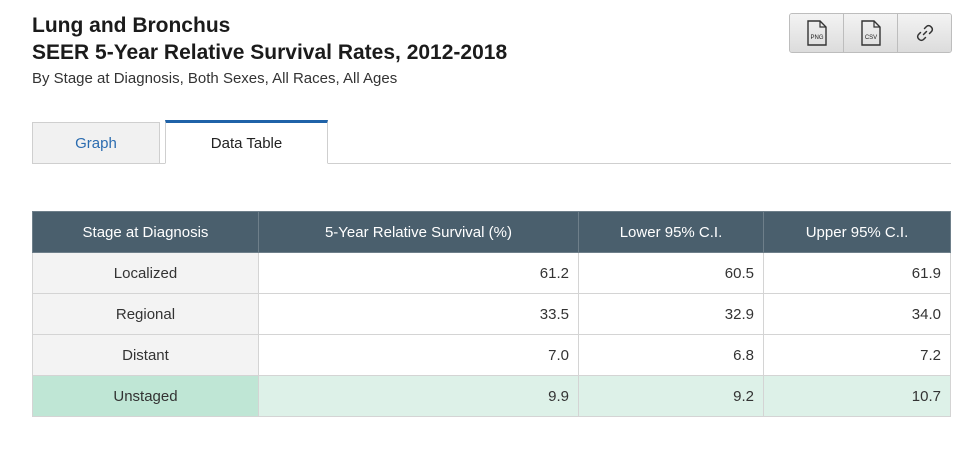 Image resolution: width=973 pixels, height=459 pixels. I want to click on export-toolbar: PNG CSV, so click(870, 33).